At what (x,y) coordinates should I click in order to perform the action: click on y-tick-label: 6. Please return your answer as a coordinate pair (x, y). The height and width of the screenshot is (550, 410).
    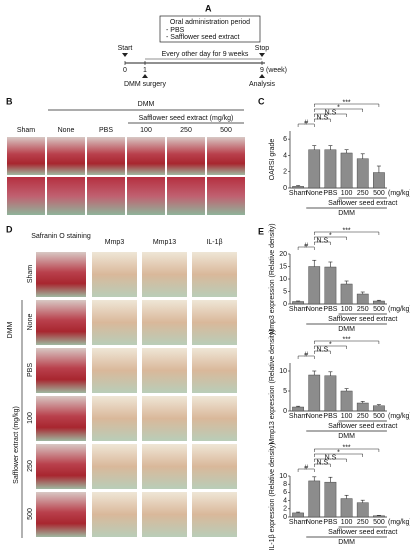
    Looking at the image, I should click on (285, 492).